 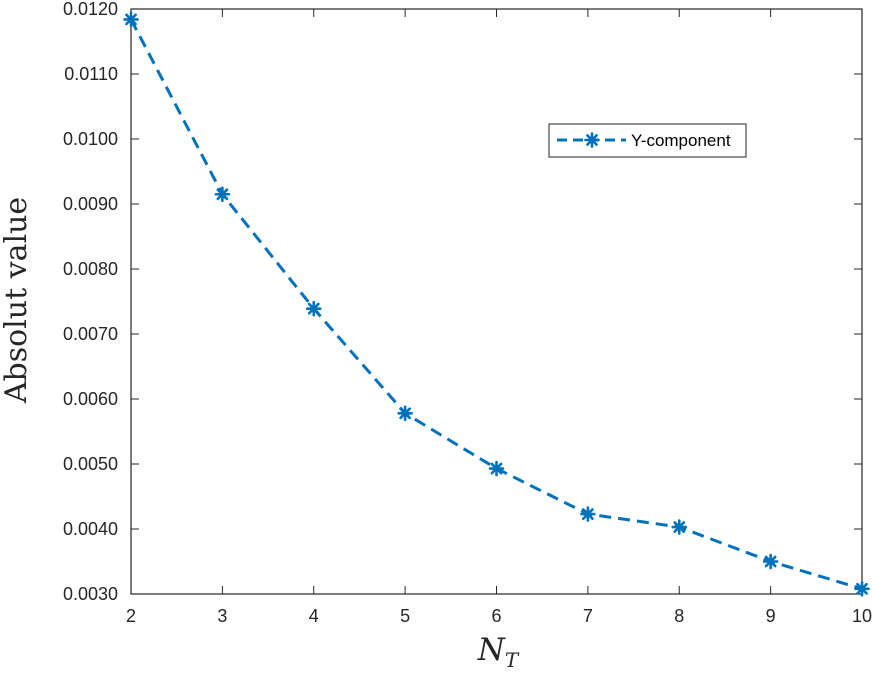 What do you see at coordinates (679, 616) in the screenshot?
I see `x-tick-label: 8` at bounding box center [679, 616].